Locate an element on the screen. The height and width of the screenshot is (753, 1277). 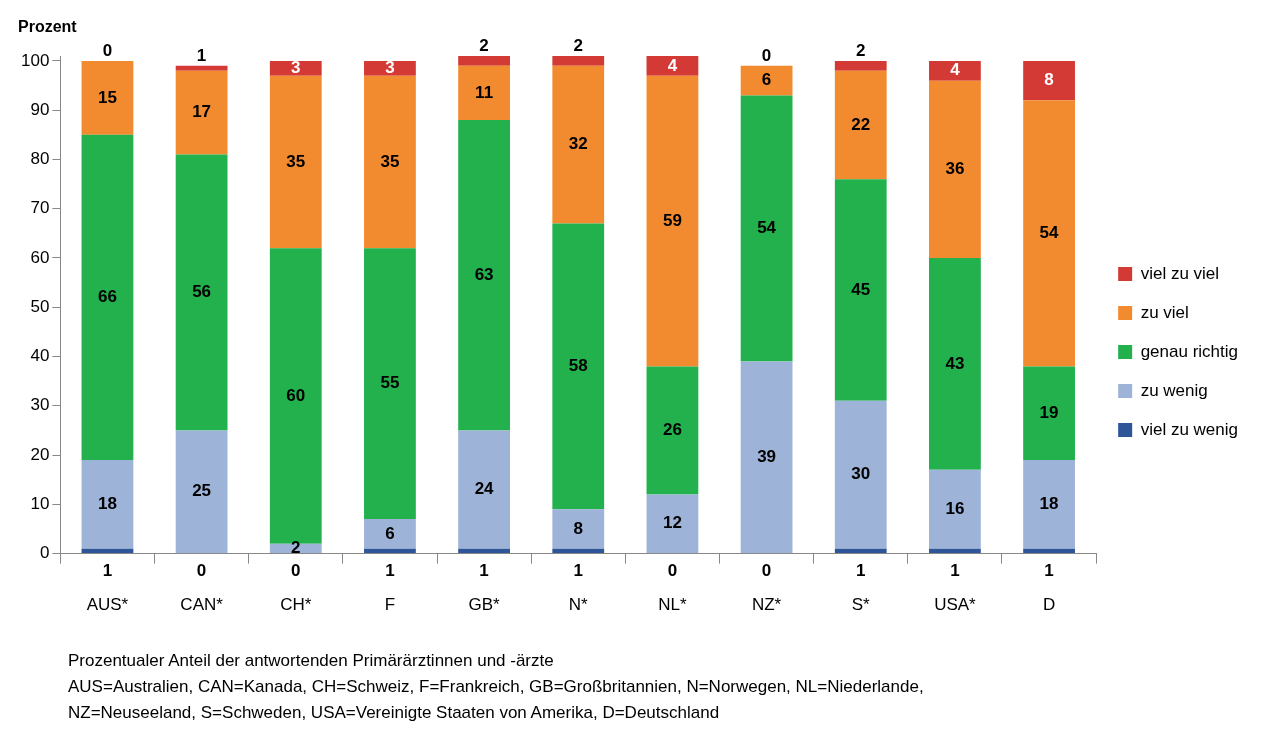
y-tick-label: 0 is located at coordinates (44, 553).